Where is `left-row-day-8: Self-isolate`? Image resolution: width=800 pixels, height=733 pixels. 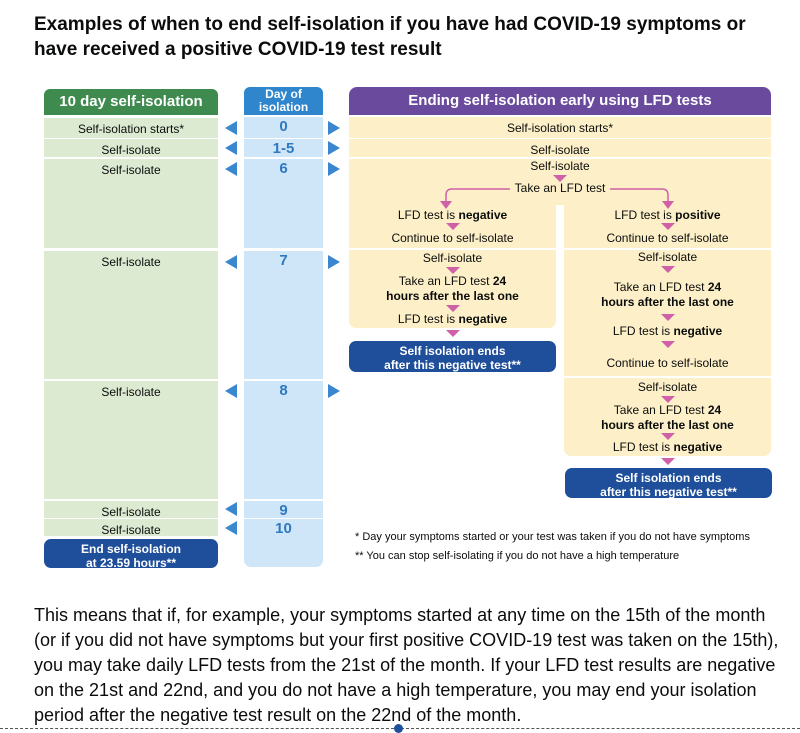 left-row-day-8: Self-isolate is located at coordinates (131, 440).